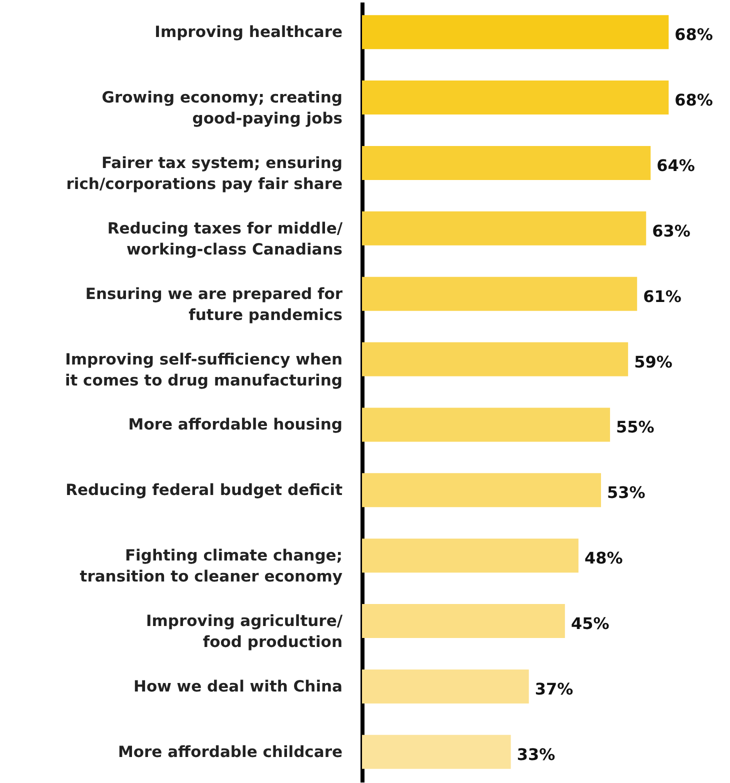 The height and width of the screenshot is (783, 730). What do you see at coordinates (675, 165) in the screenshot?
I see `data-label: 64%` at bounding box center [675, 165].